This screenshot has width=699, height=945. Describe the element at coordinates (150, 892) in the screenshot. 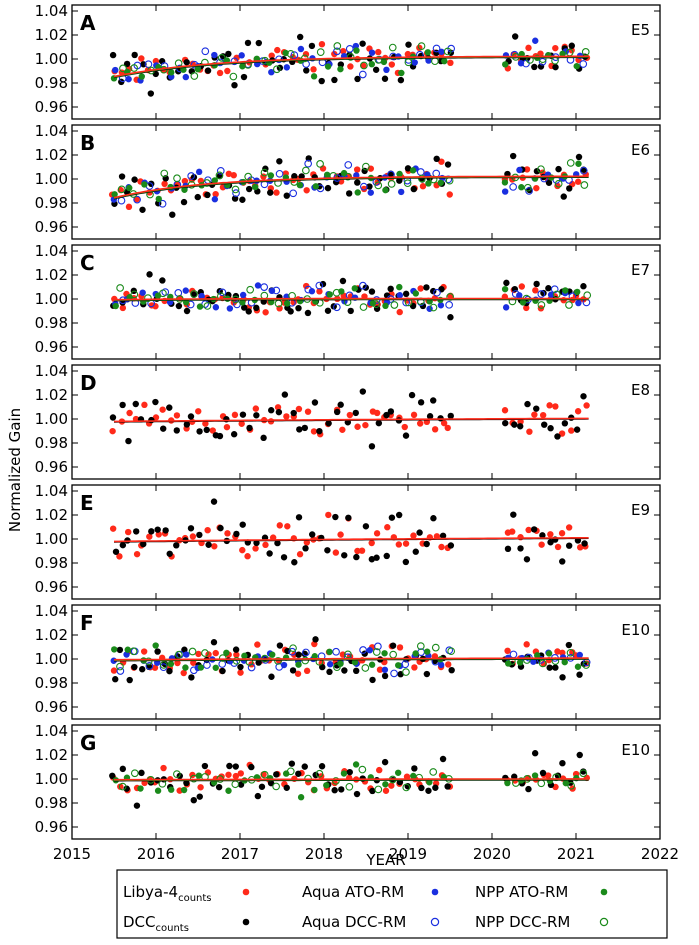

I see `legend-label-main: Libya-4` at that location.